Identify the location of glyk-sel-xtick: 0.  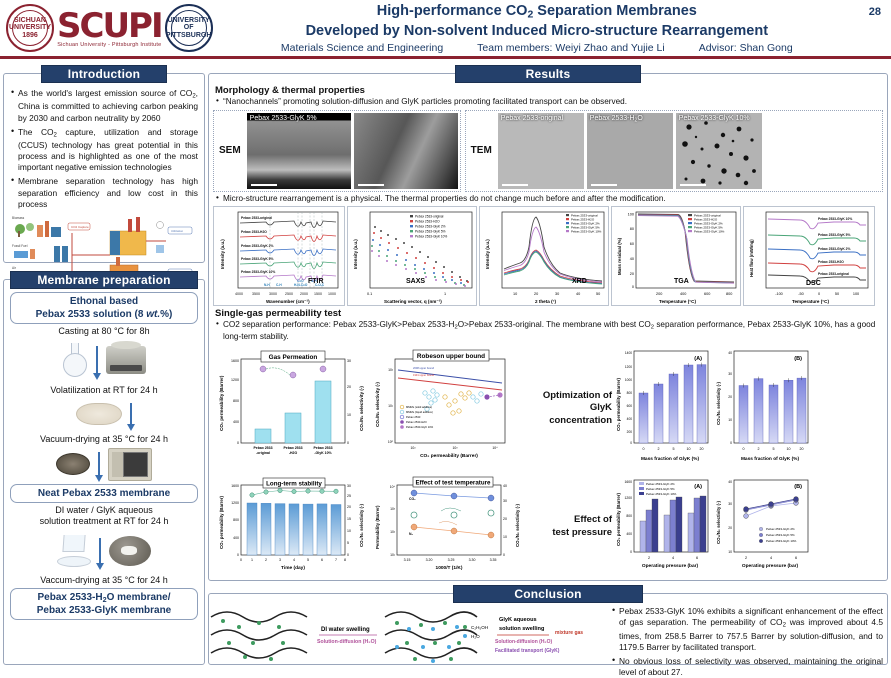
(744, 449).